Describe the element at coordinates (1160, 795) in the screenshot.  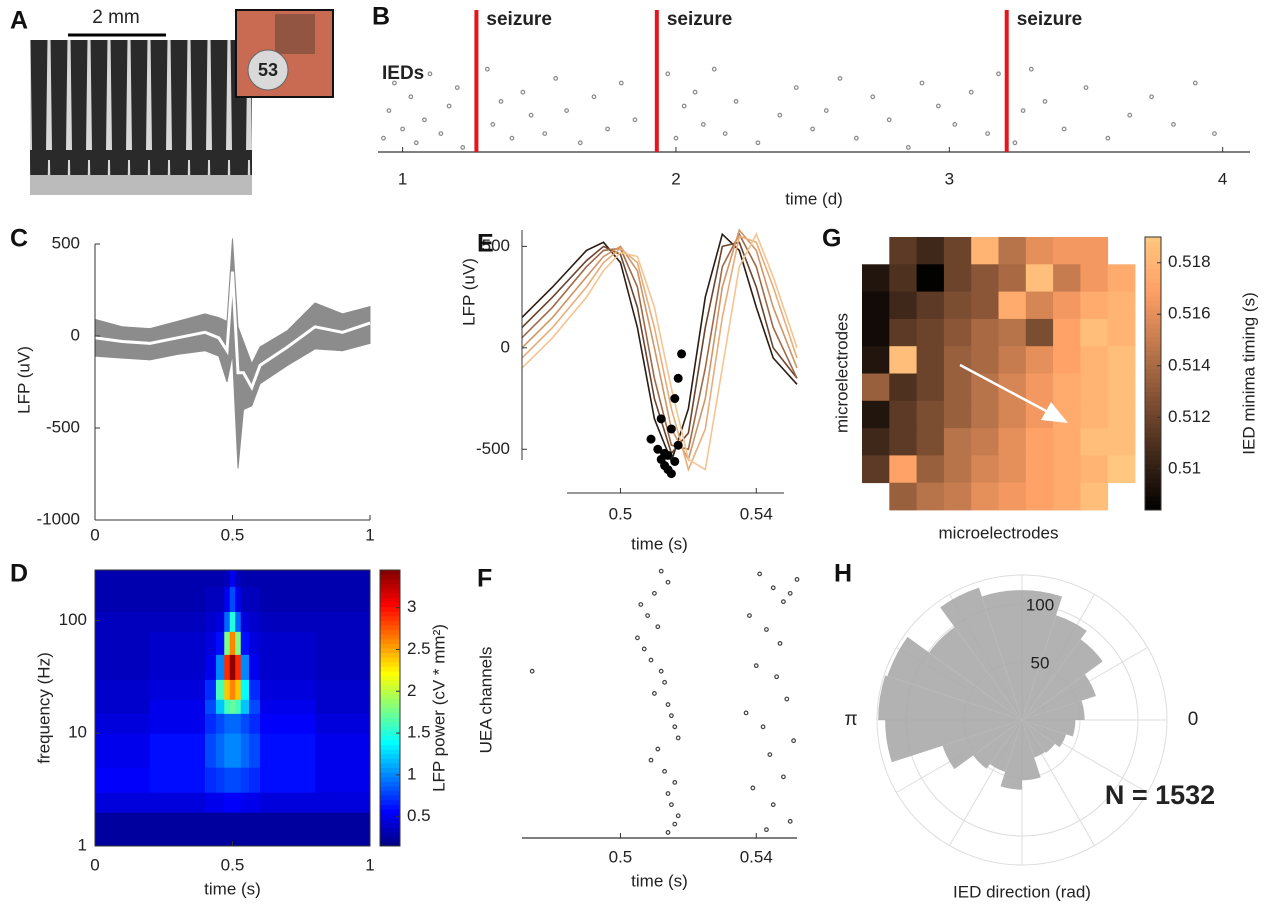
I see `count-annotation: N = 1532` at that location.